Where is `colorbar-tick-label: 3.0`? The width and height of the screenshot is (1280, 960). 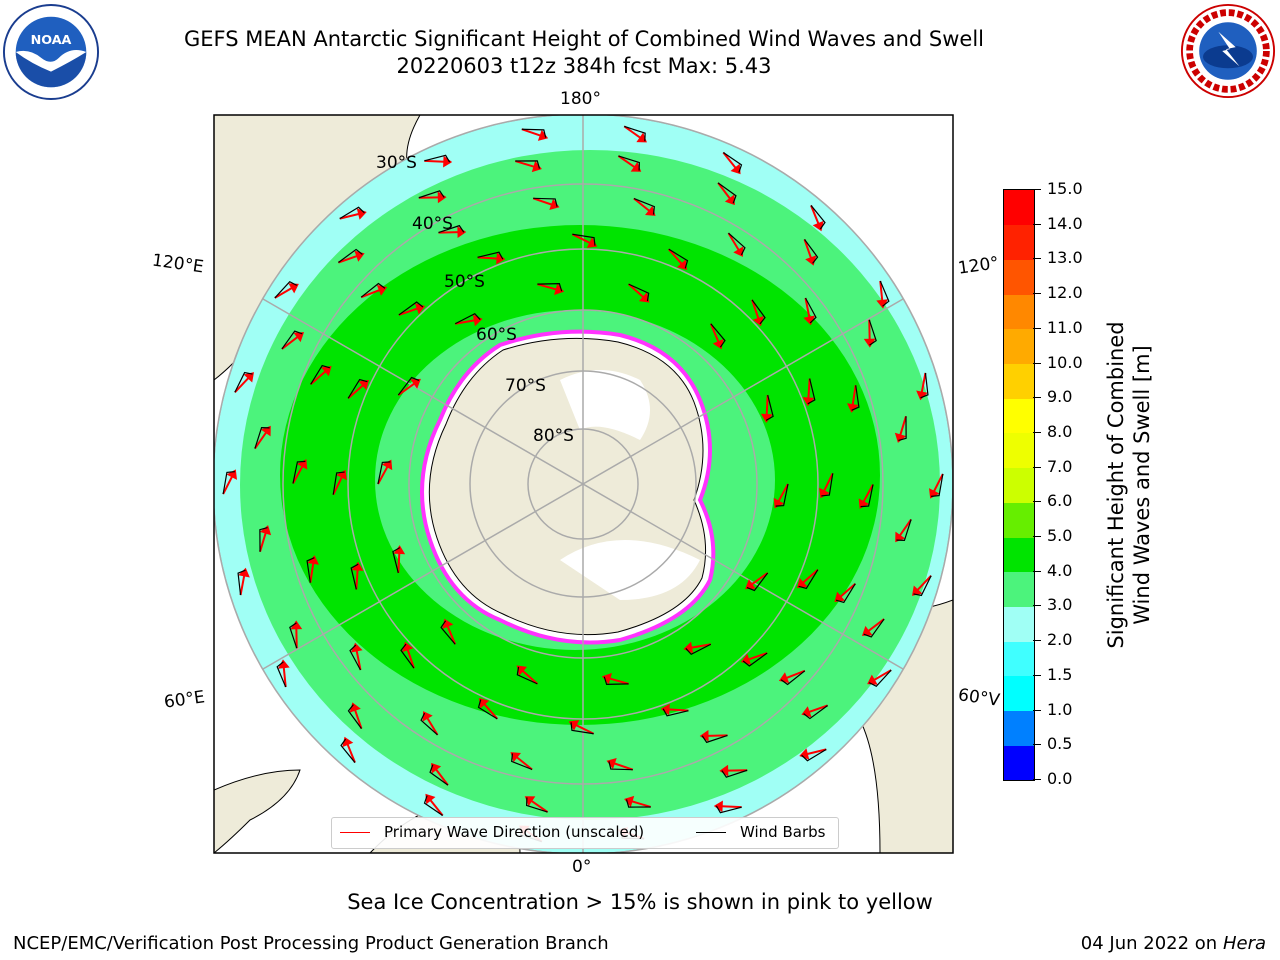
colorbar-tick-label: 3.0 is located at coordinates (1052, 604).